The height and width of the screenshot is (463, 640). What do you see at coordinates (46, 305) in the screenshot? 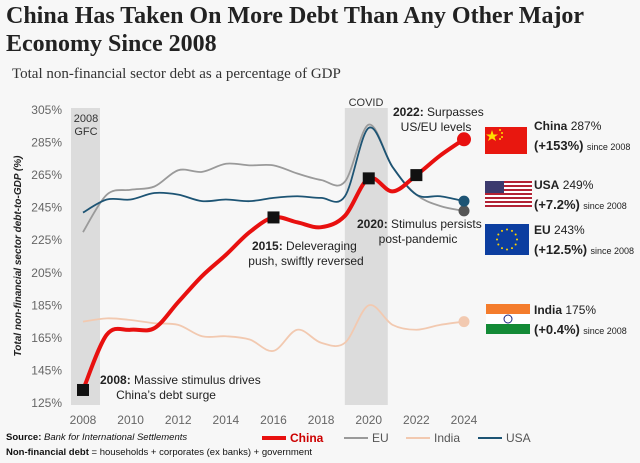
I see `y-tick-label: 185%` at bounding box center [46, 305].